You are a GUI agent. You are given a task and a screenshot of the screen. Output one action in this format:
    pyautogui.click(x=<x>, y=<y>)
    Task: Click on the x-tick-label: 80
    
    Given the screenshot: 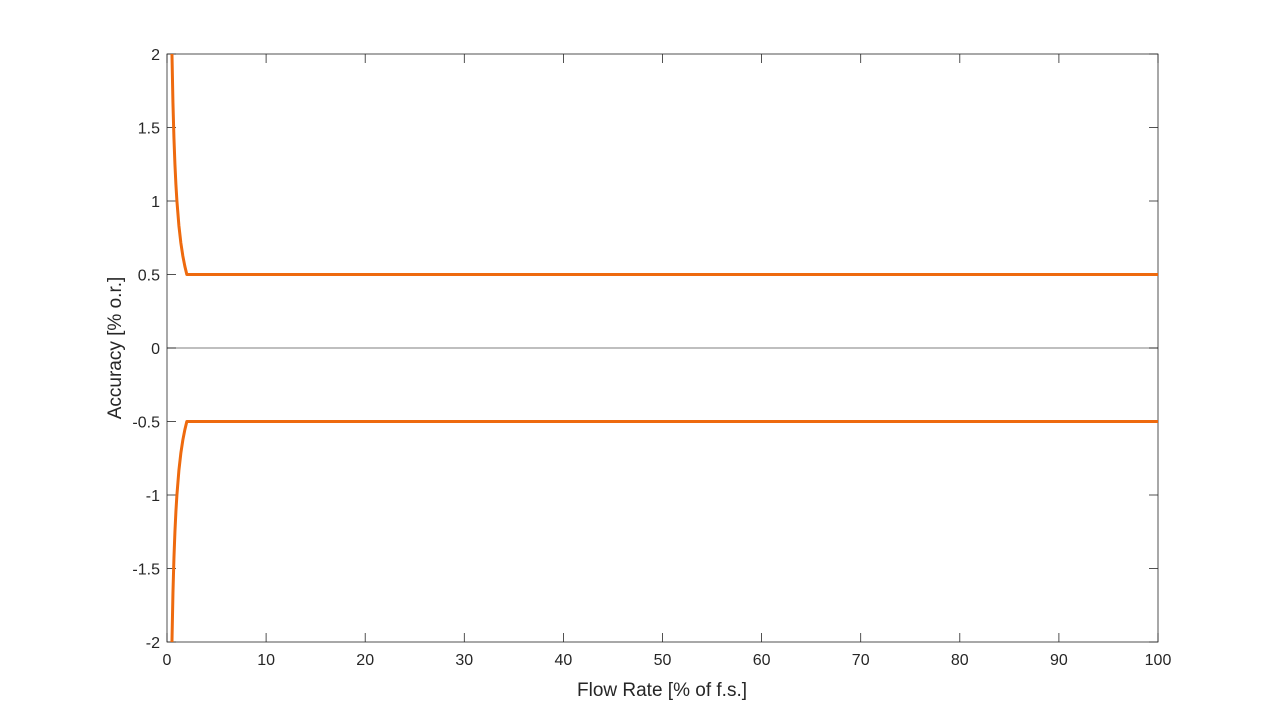 What is the action you would take?
    pyautogui.click(x=960, y=660)
    